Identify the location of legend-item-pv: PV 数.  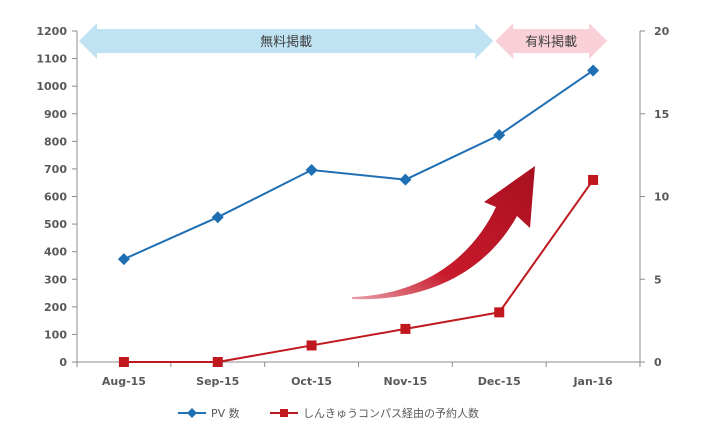
(209, 413).